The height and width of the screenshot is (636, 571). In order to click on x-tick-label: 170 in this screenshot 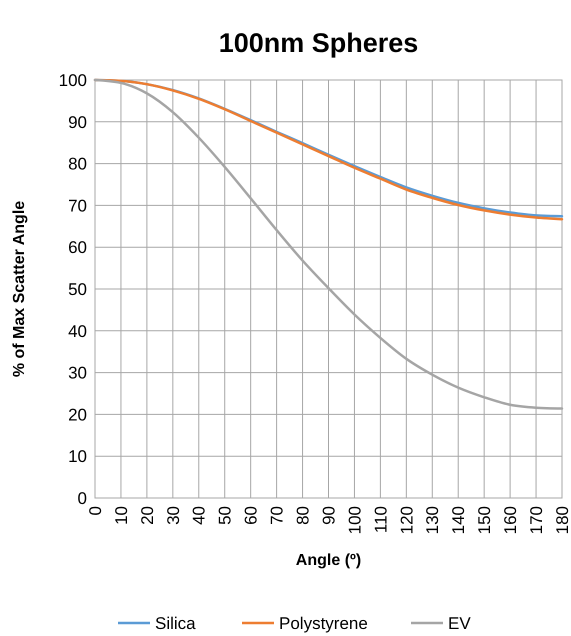, I will do `click(536, 520)`.